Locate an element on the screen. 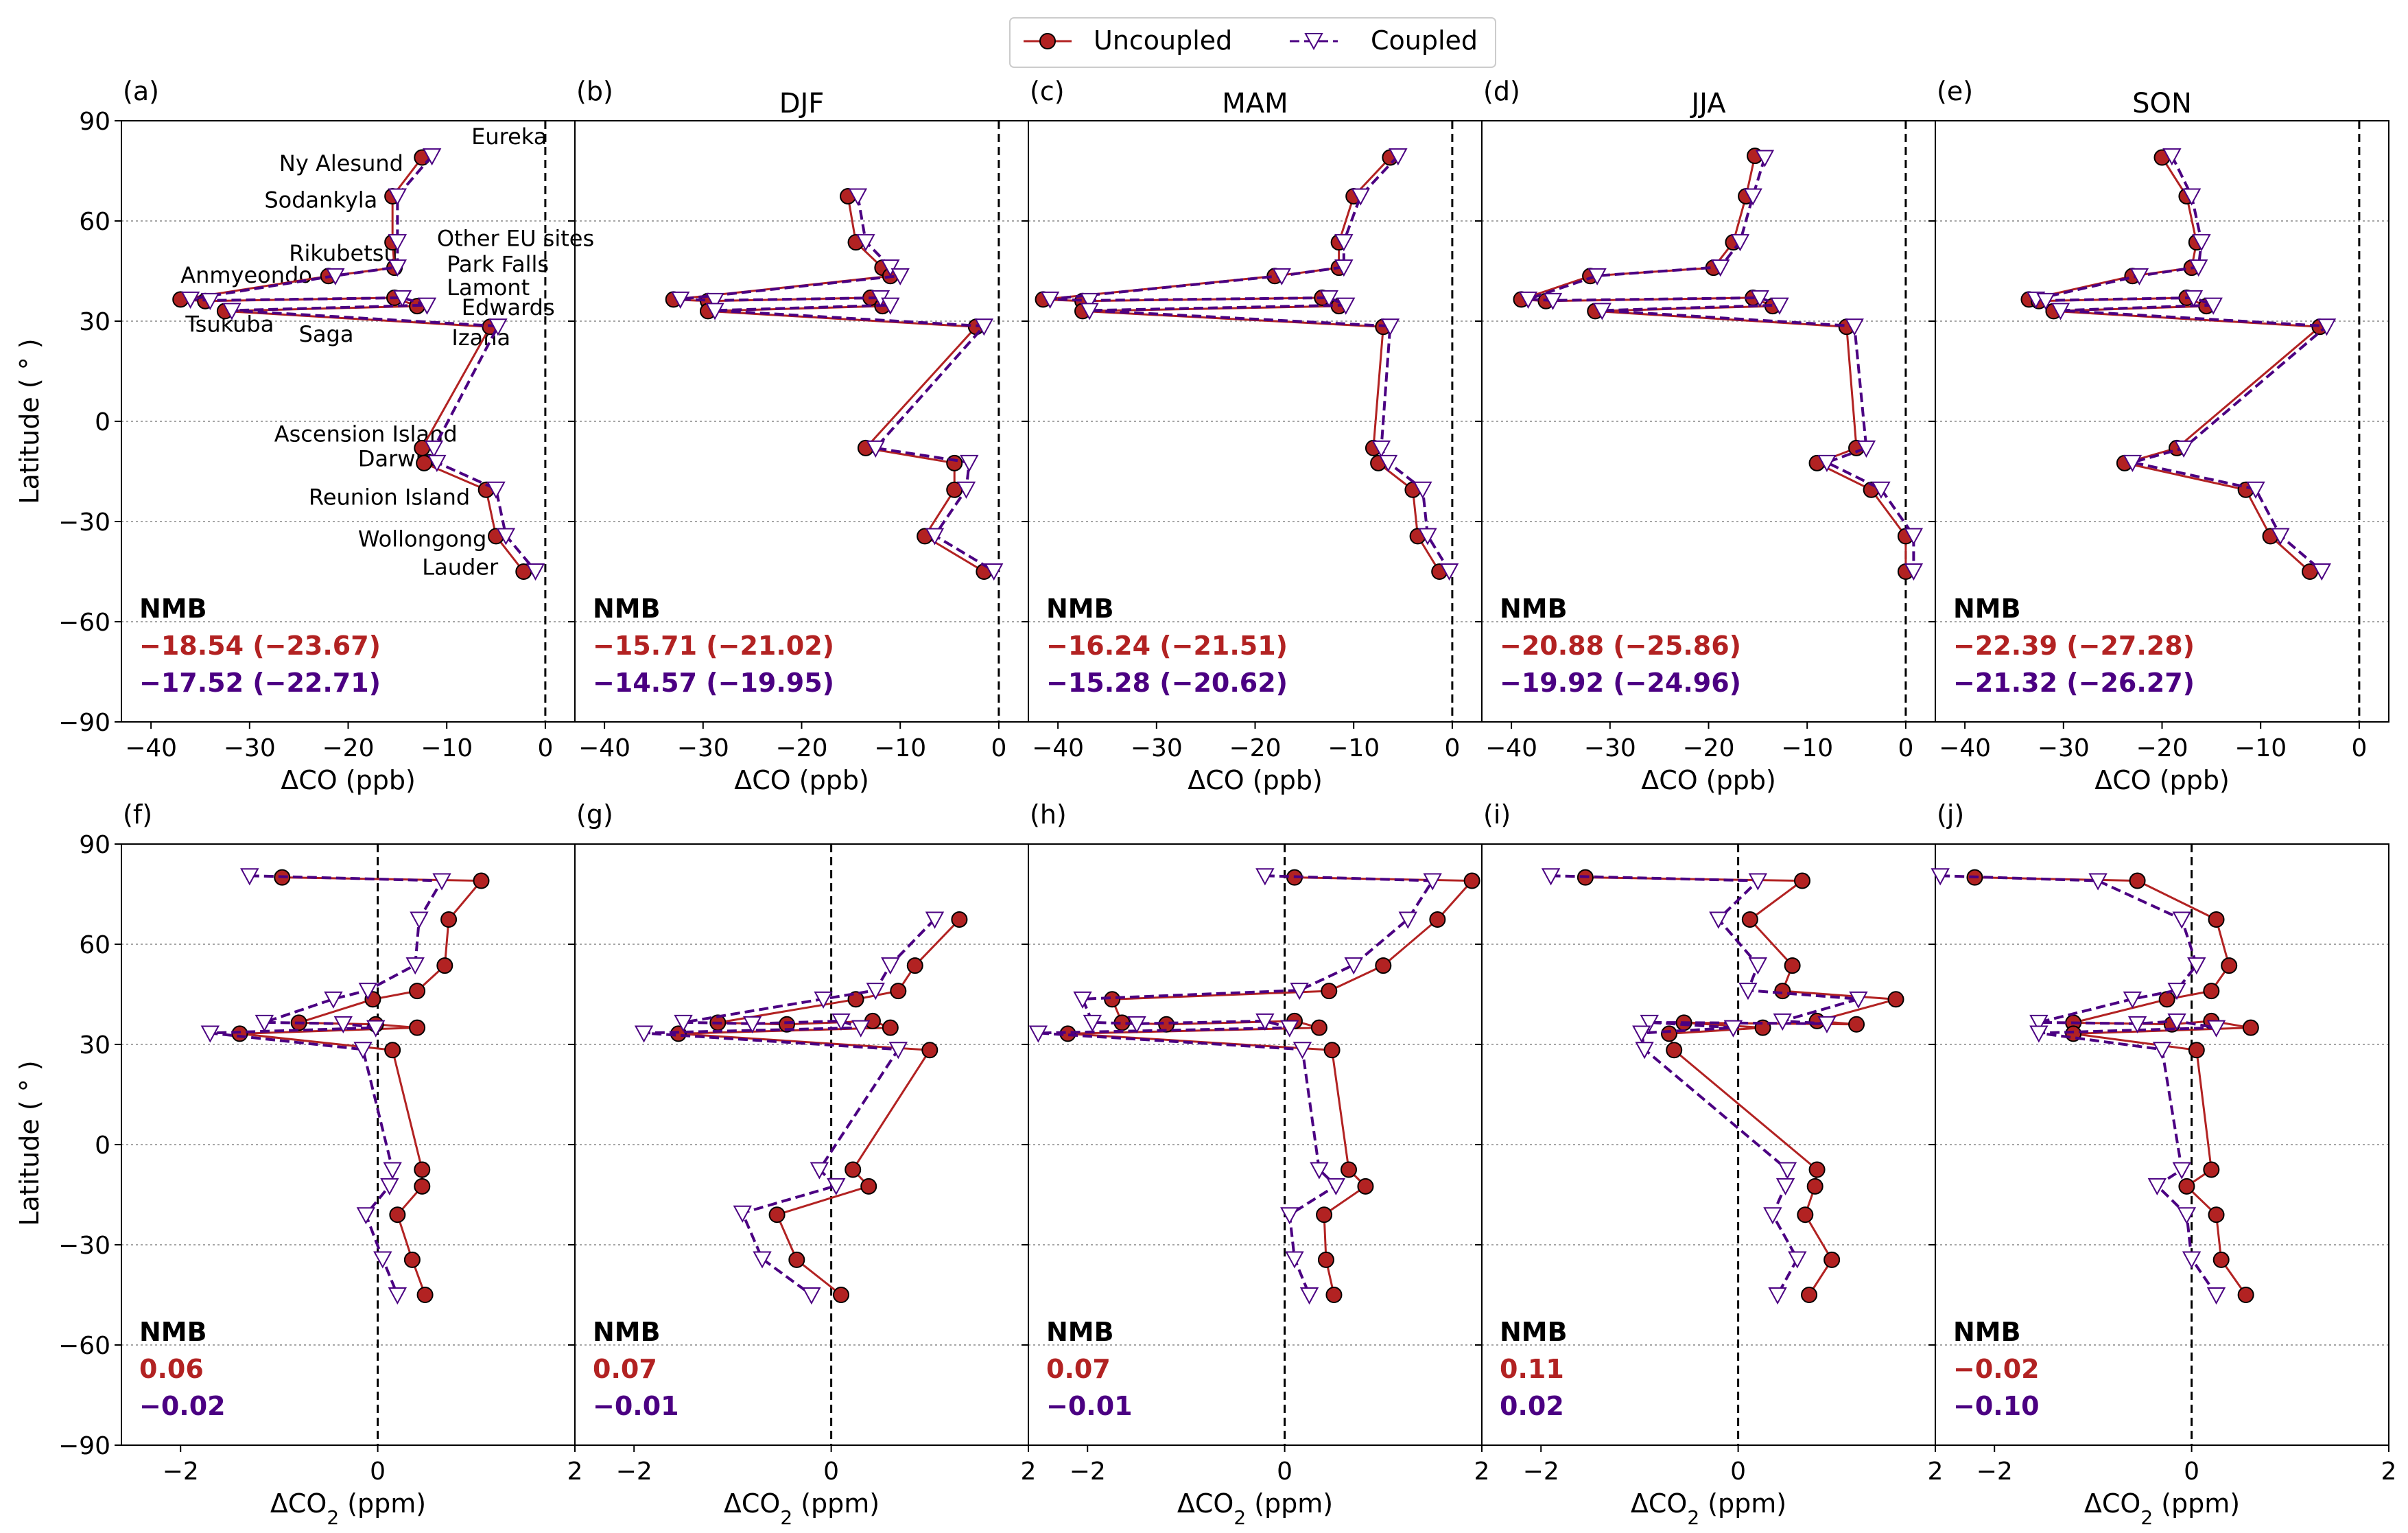  panel-title: MAM is located at coordinates (1255, 103).